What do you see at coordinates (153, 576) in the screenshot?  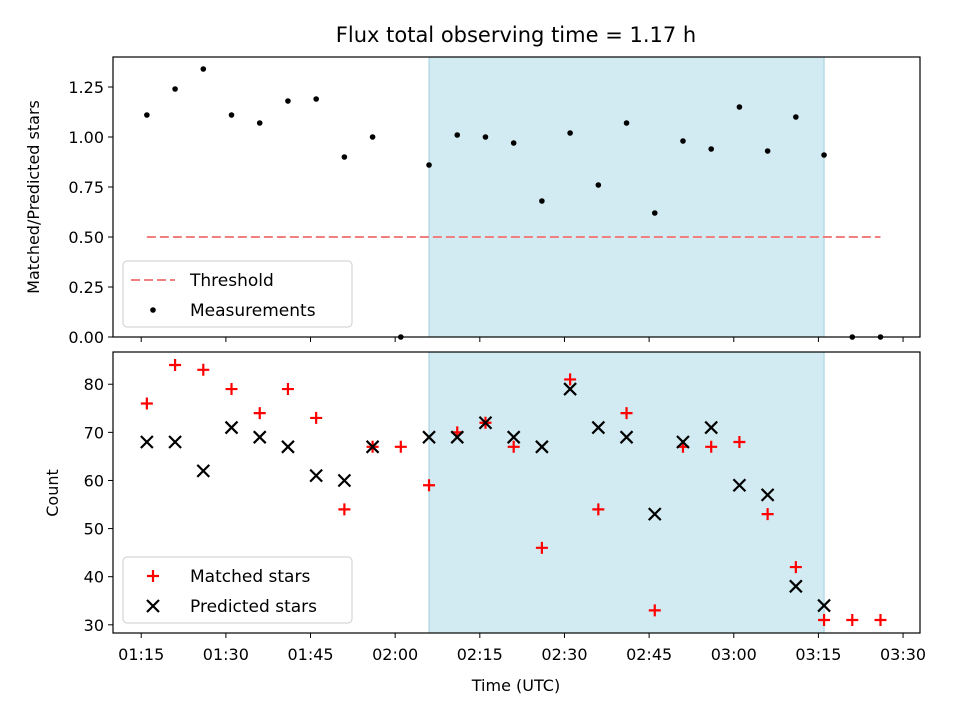 I see `legend-matched-marker` at bounding box center [153, 576].